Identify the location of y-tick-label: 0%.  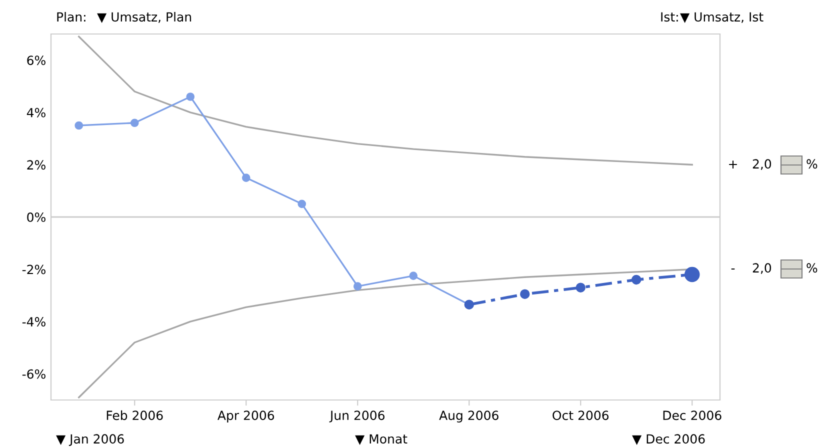
(36, 217).